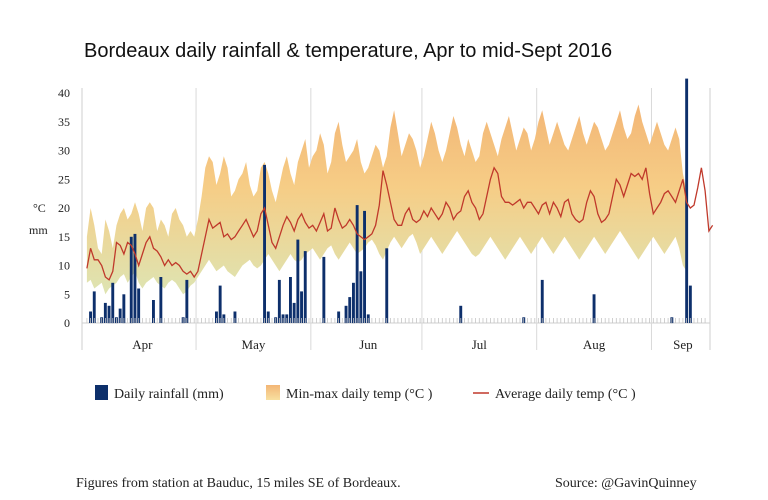  I want to click on month-label: Sep, so click(683, 344).